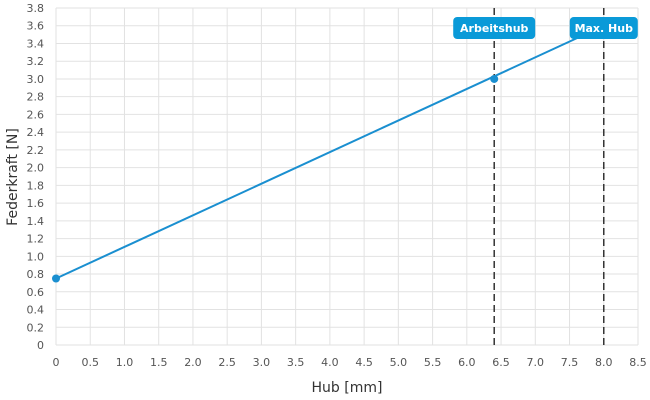  What do you see at coordinates (13, 177) in the screenshot?
I see `y-axis-title: Federkraft [N]` at bounding box center [13, 177].